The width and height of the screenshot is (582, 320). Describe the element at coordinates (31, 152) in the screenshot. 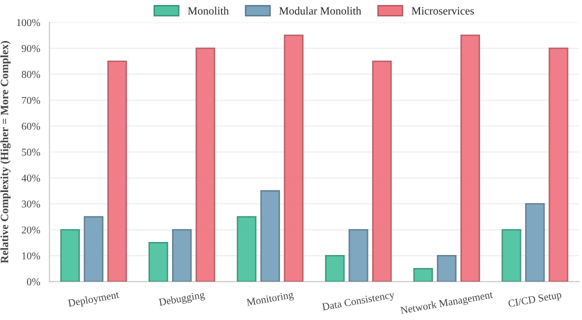

I see `y-tick-label: 50%` at that location.